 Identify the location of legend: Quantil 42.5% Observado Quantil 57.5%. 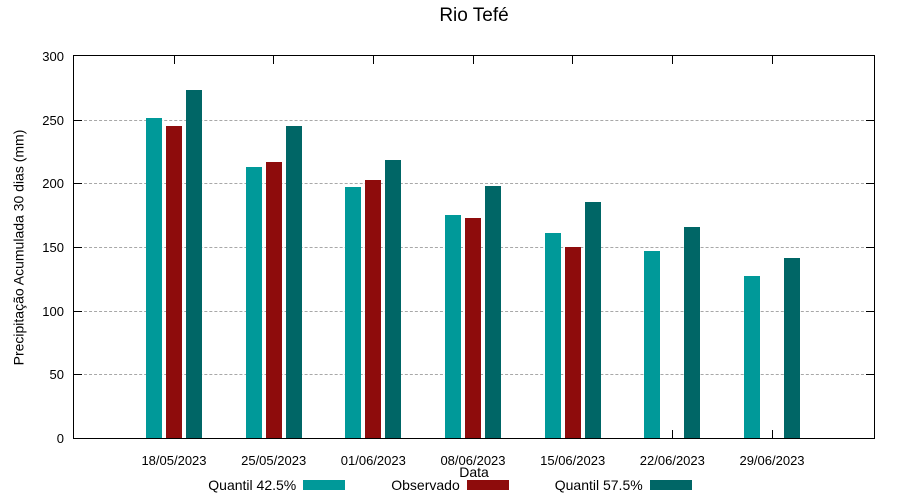
(450, 485).